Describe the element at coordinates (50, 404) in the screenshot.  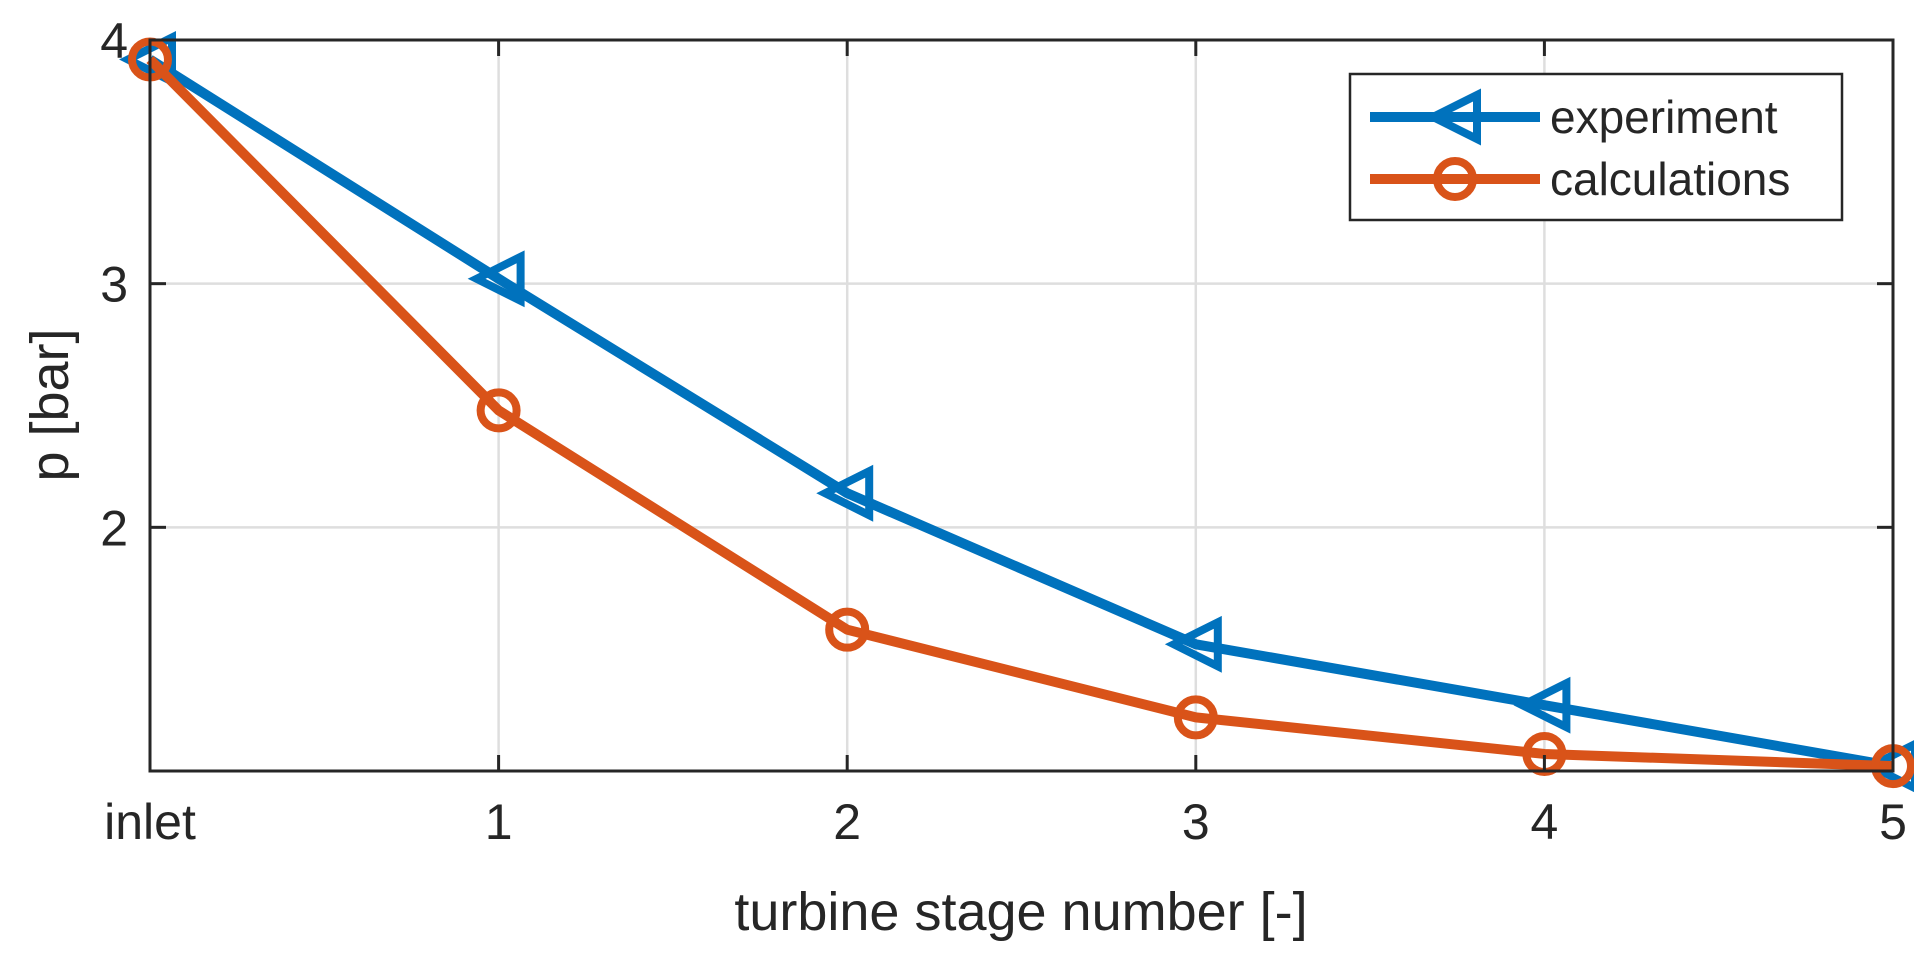
I see `y-axis-label: p [bar]` at that location.